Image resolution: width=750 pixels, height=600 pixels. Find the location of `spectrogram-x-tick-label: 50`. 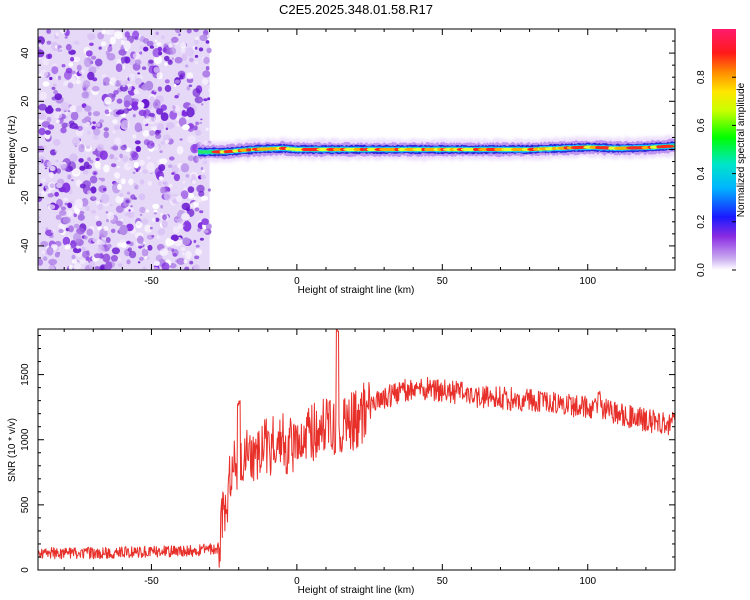

spectrogram-x-tick-label: 50 is located at coordinates (443, 281).